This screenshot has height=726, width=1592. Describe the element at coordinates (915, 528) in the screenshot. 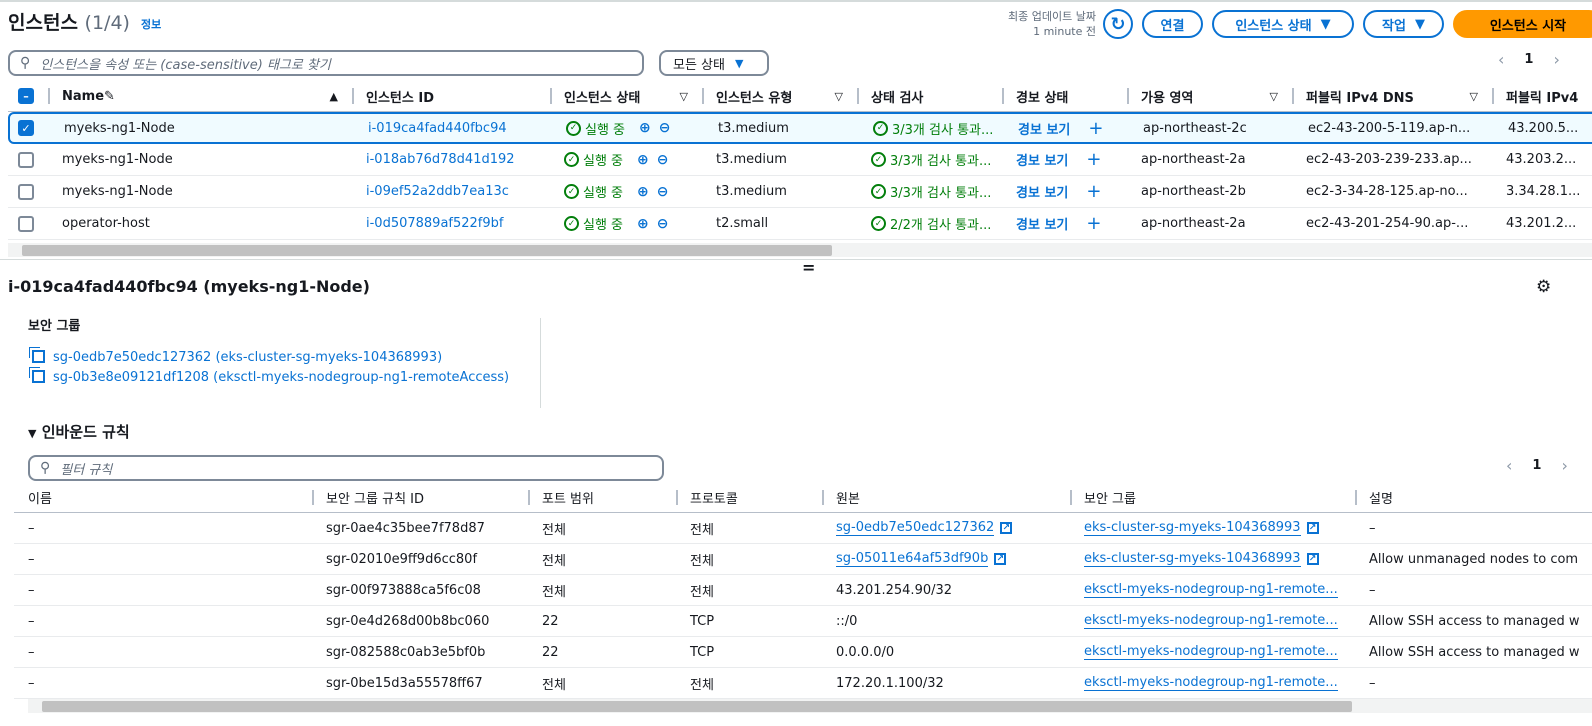

I see `source-link: sg-0edb7e50edc127362` at that location.